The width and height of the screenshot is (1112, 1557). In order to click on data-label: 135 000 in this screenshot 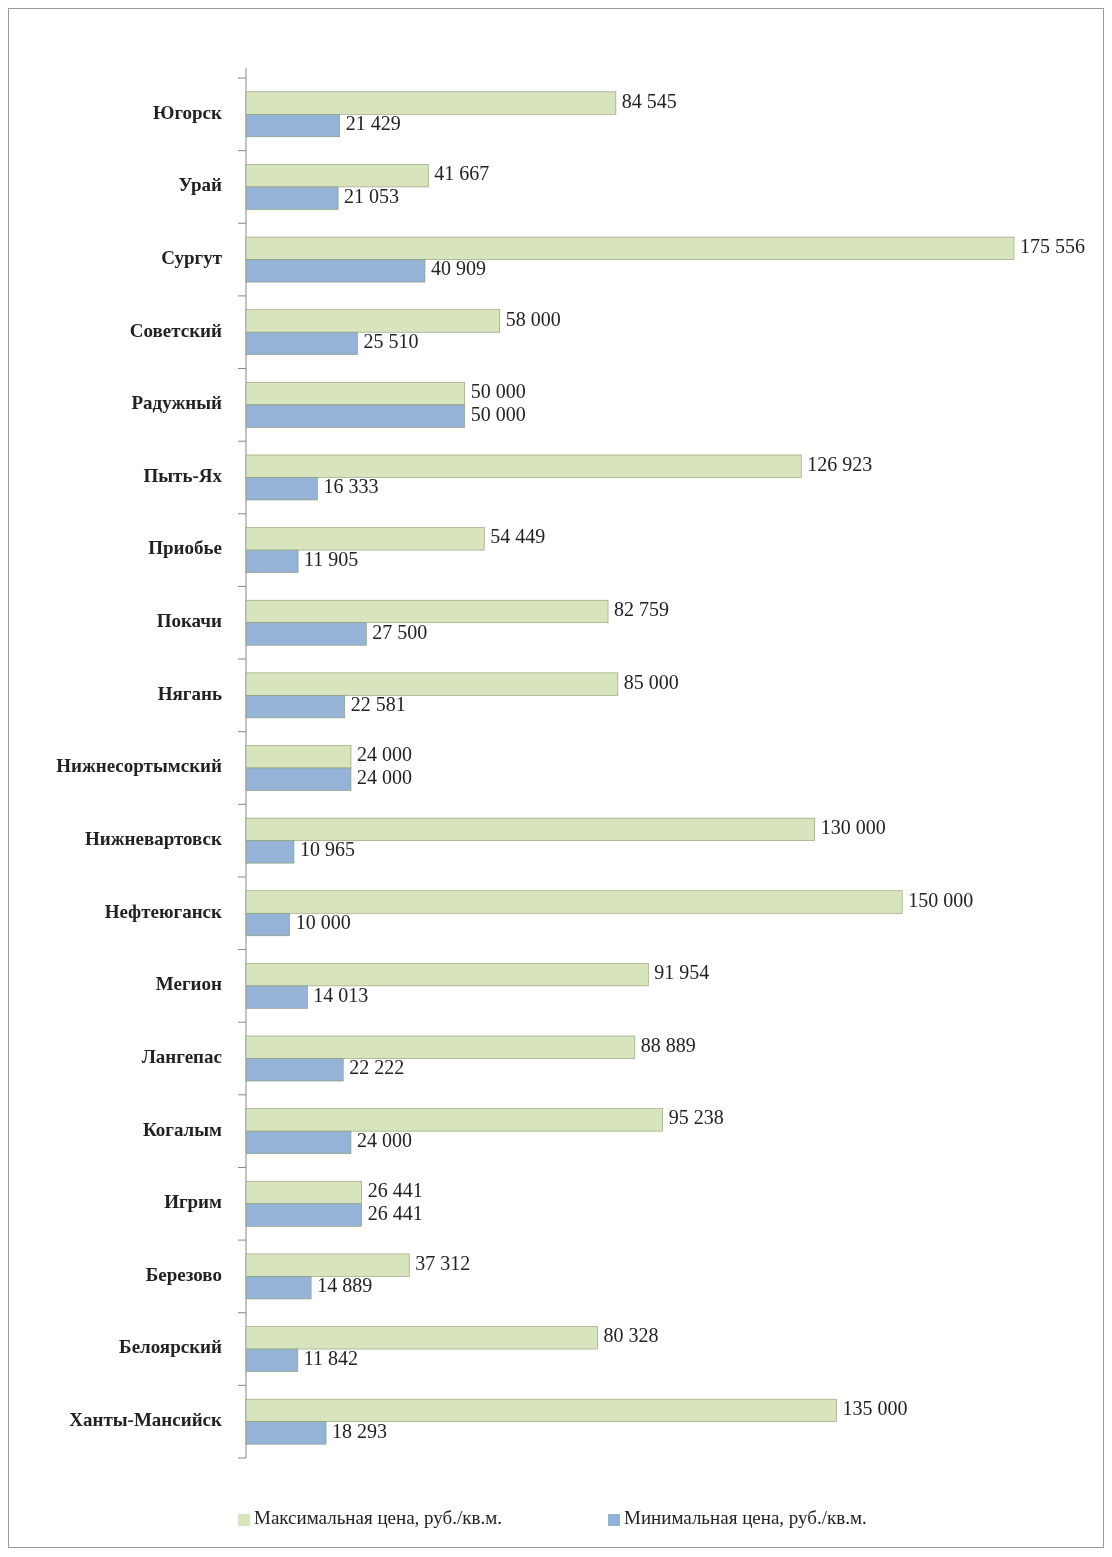, I will do `click(875, 1408)`.